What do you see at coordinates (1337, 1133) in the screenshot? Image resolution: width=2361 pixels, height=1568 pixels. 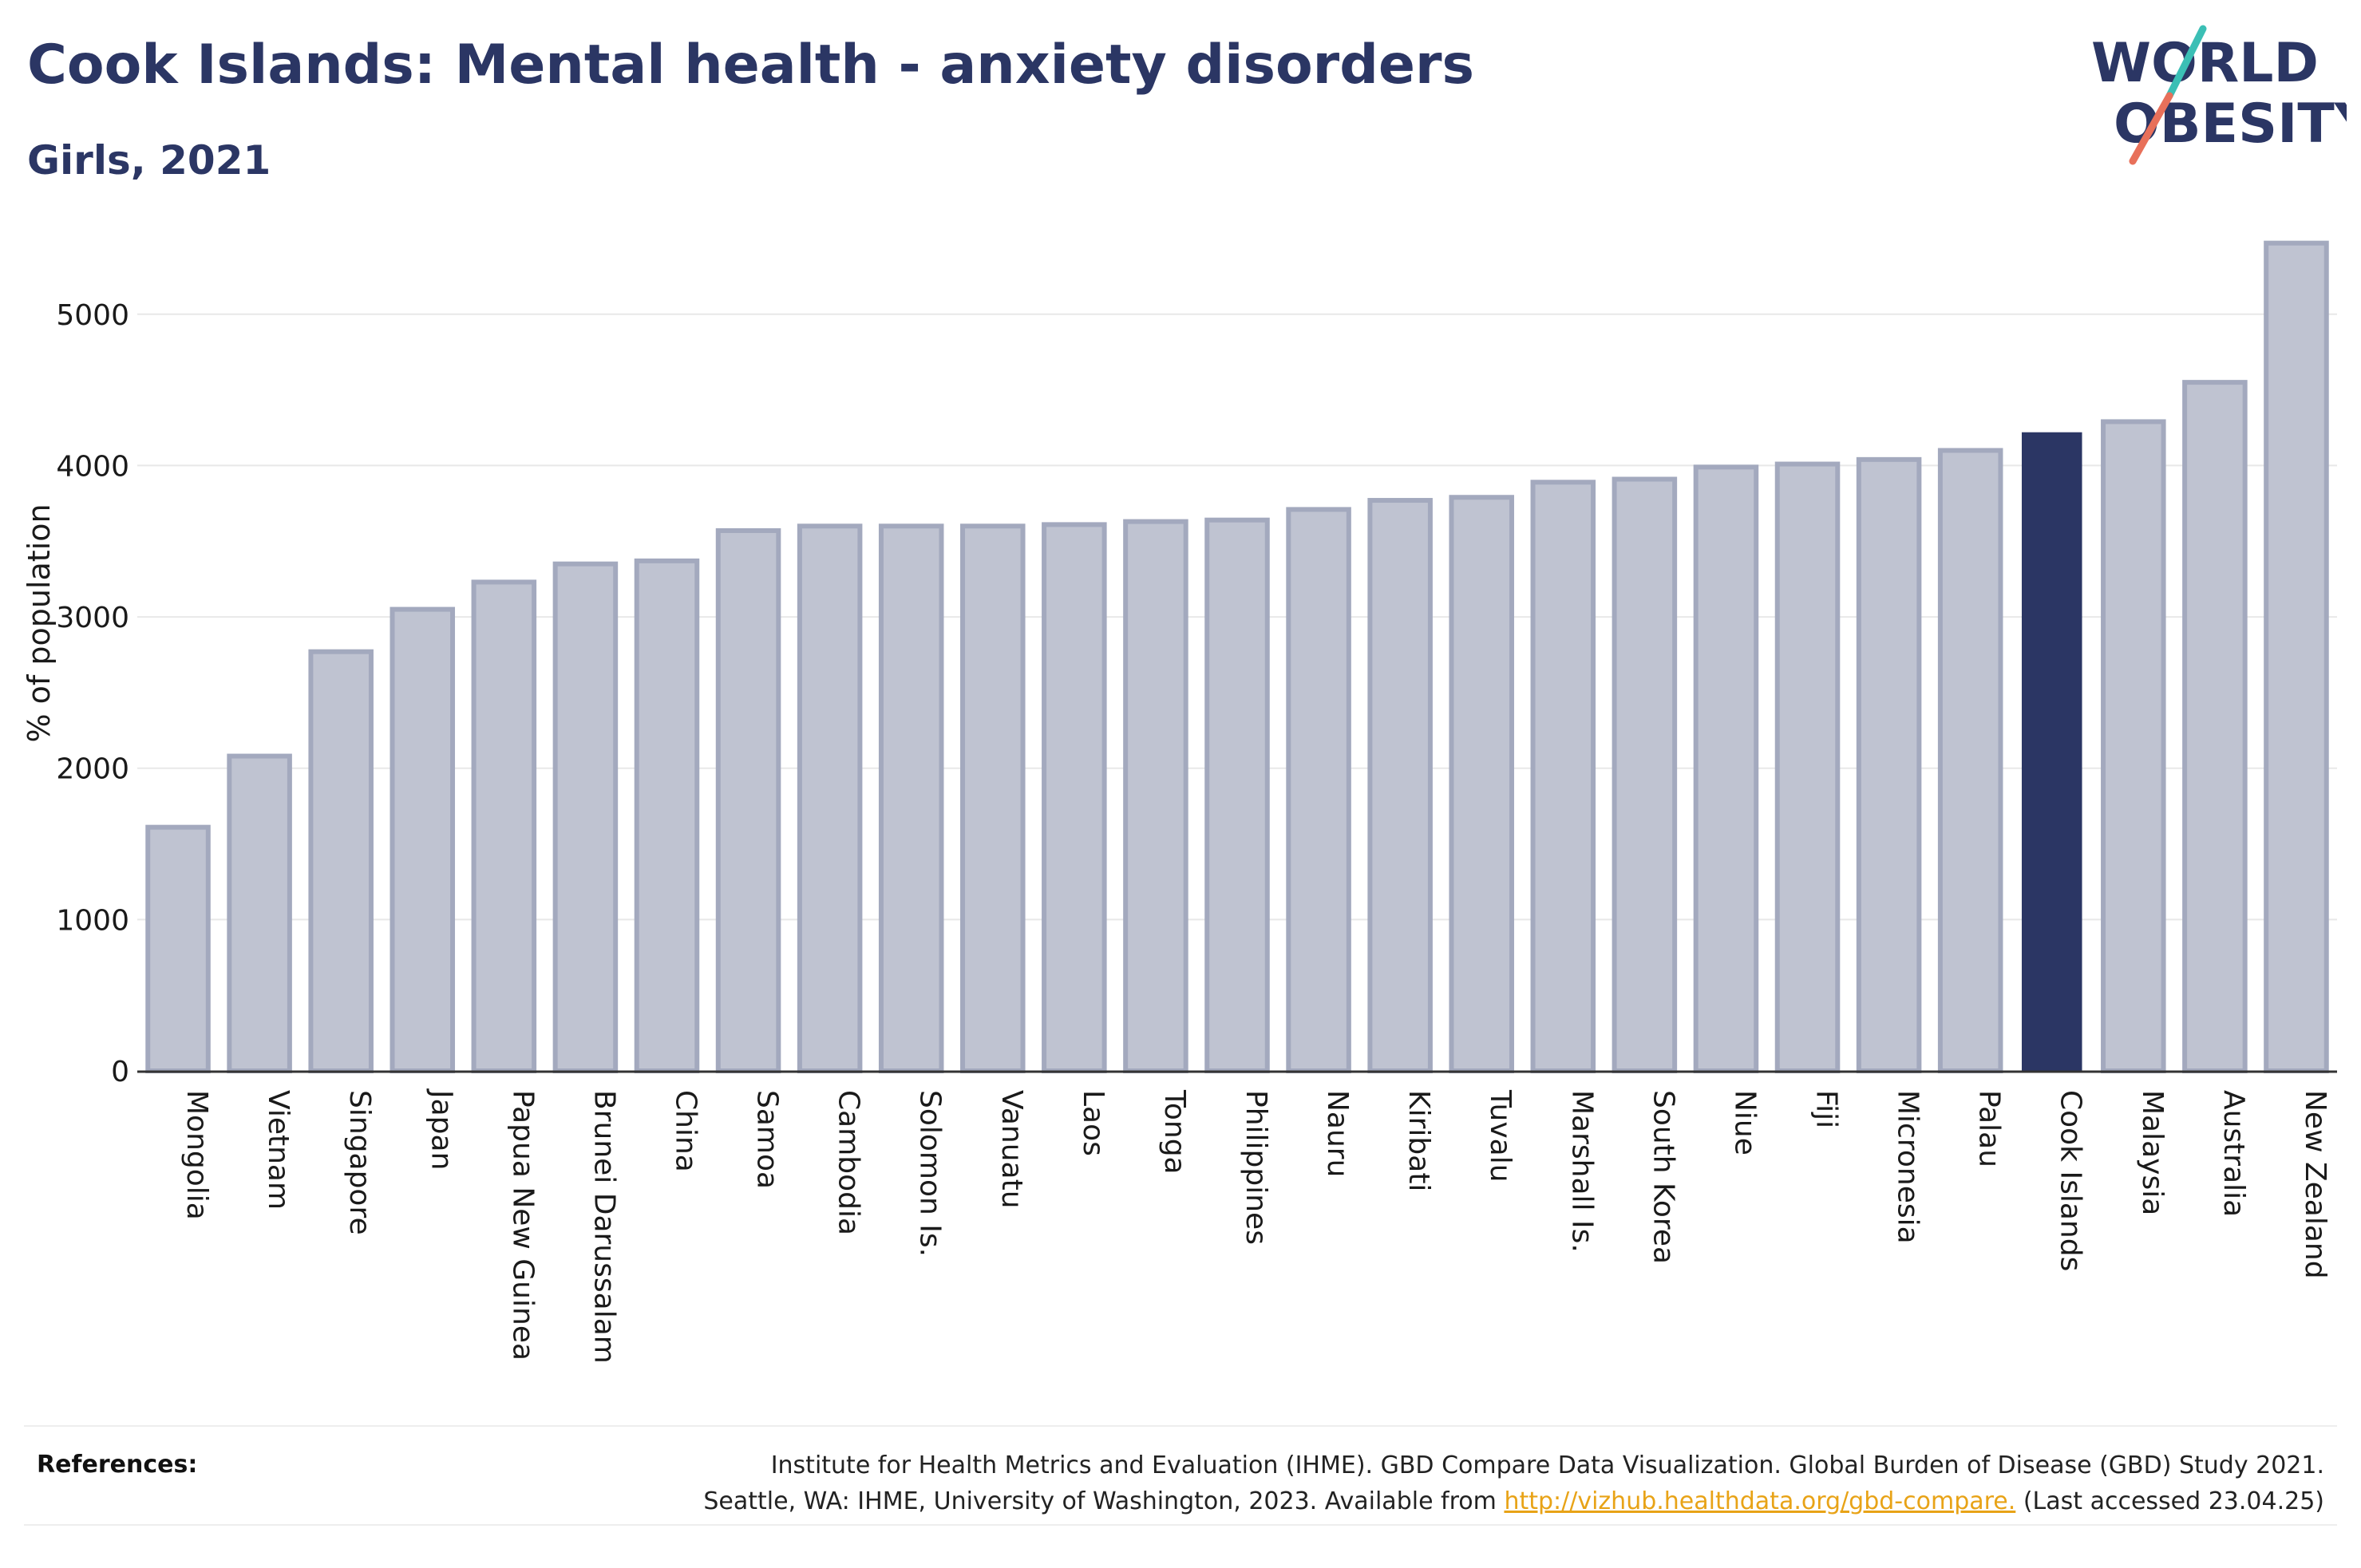 I see `x-tick-label: Nauru` at bounding box center [1337, 1133].